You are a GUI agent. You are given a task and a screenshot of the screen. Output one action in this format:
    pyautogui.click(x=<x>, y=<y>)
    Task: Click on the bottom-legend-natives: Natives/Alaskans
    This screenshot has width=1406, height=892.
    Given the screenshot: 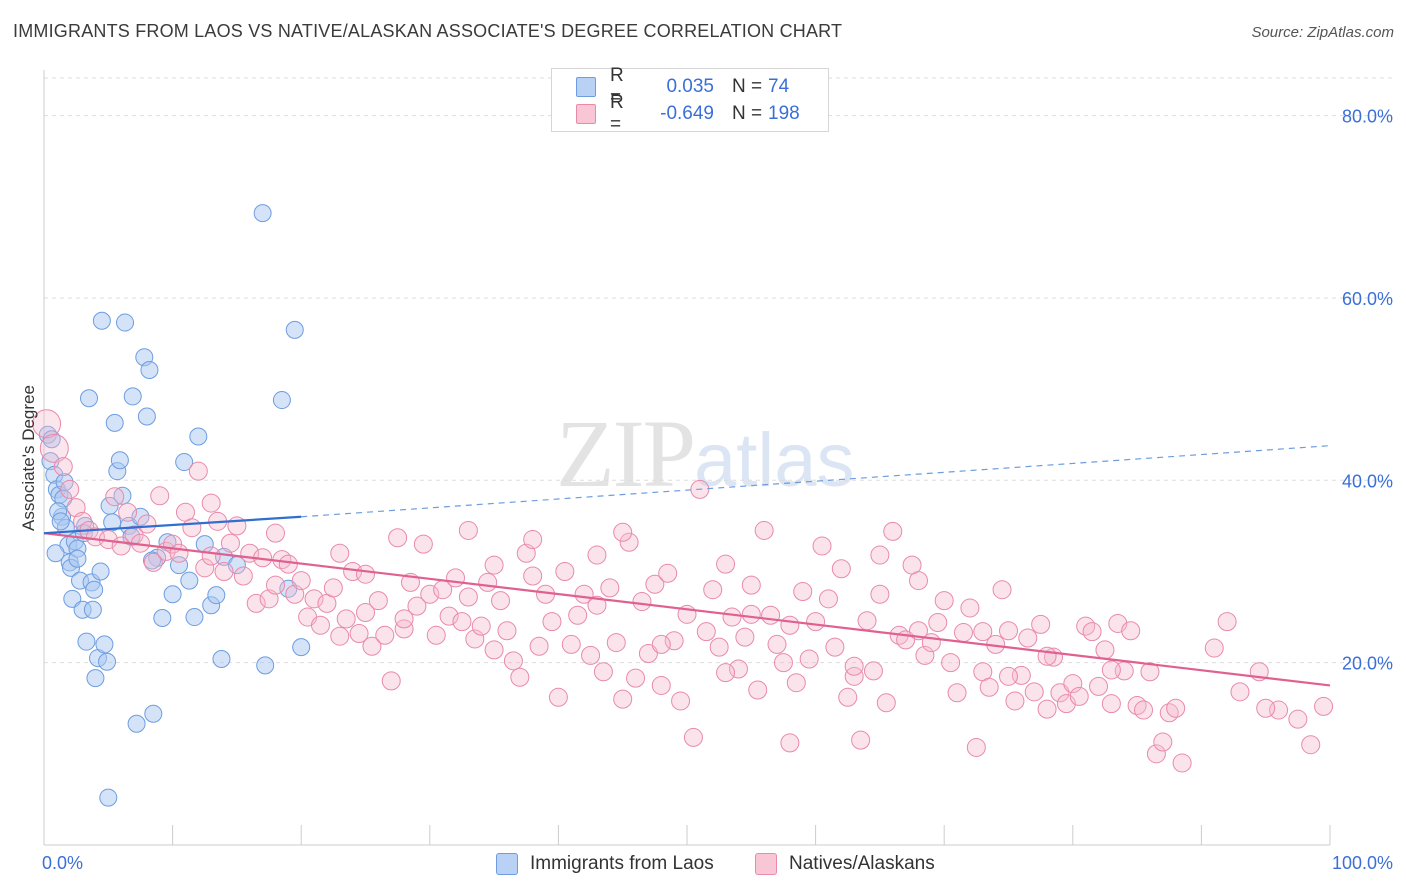 What is the action you would take?
    pyautogui.click(x=845, y=864)
    